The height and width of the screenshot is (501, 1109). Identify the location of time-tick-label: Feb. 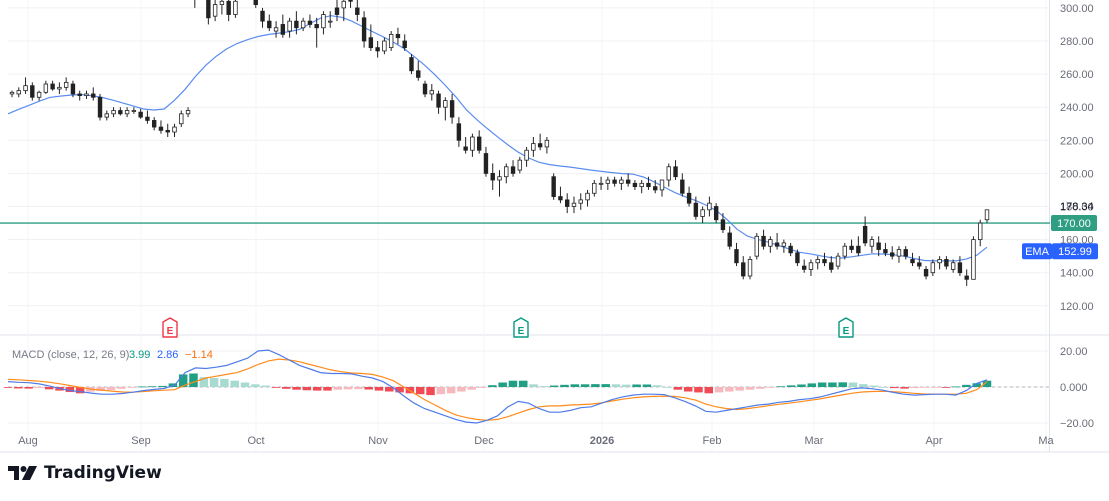
(712, 441).